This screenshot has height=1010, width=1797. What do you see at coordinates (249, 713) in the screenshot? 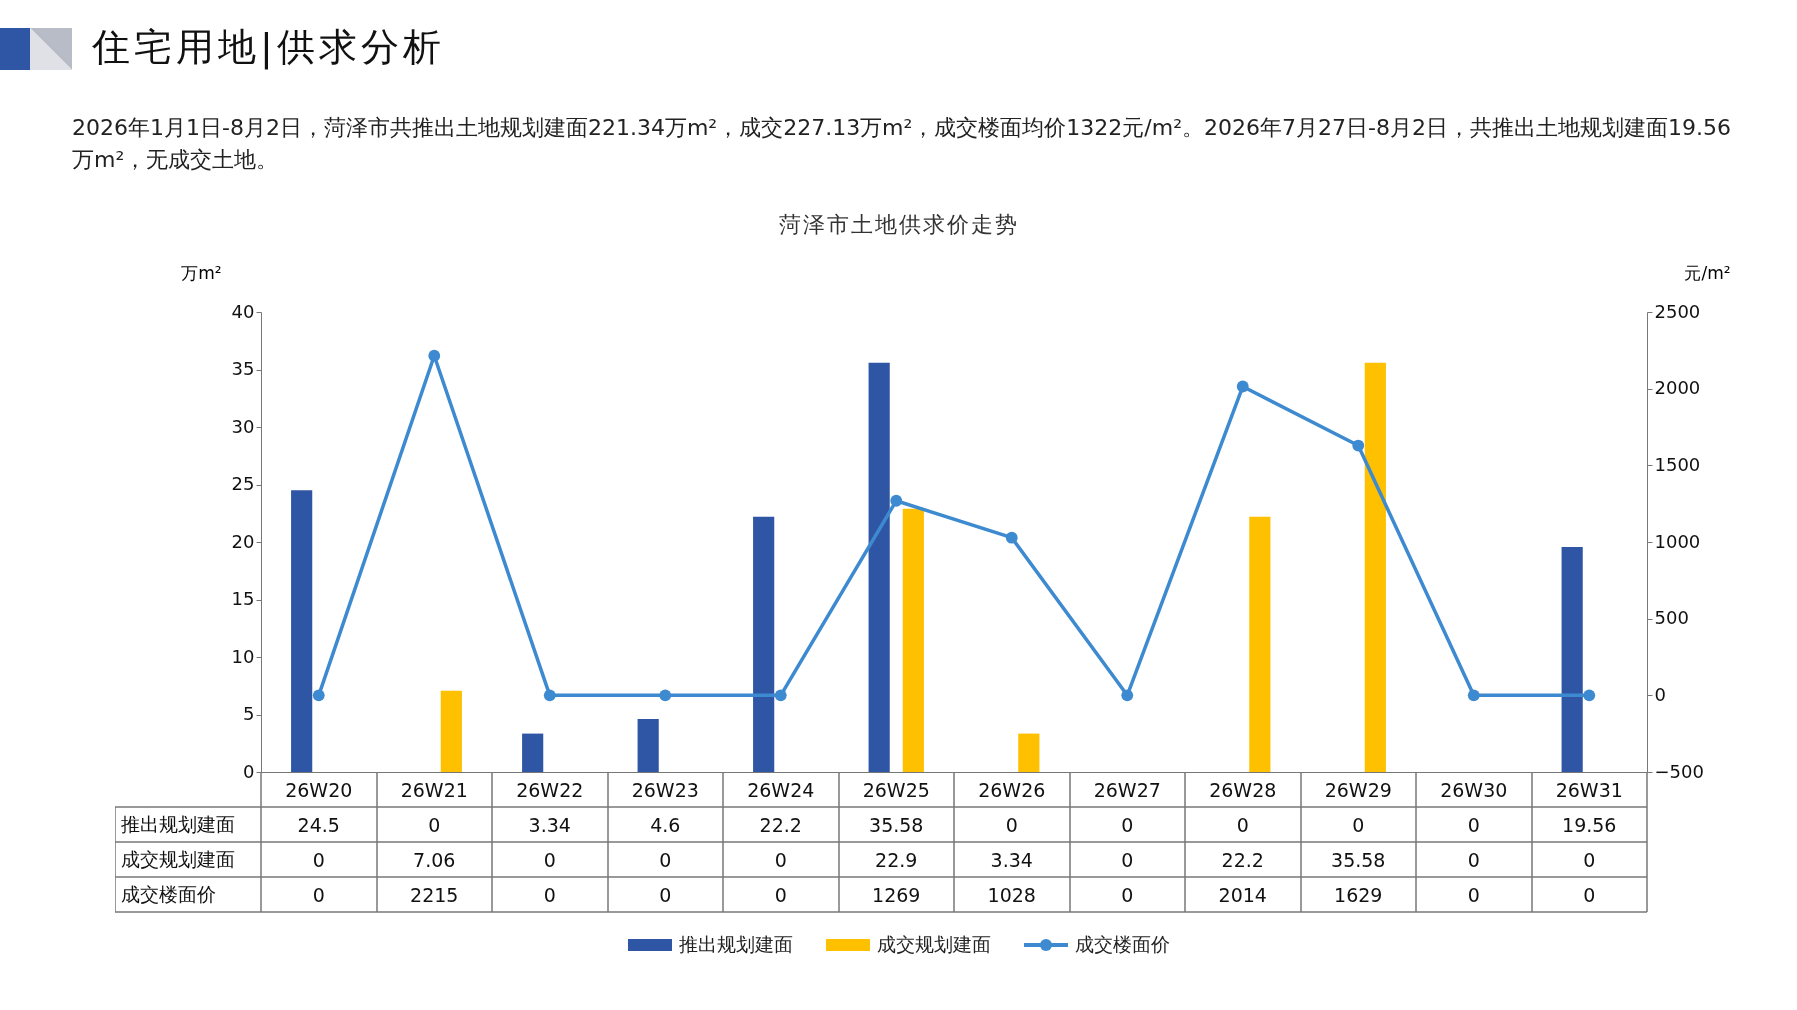
I see `y-tick-label: 5` at bounding box center [249, 713].